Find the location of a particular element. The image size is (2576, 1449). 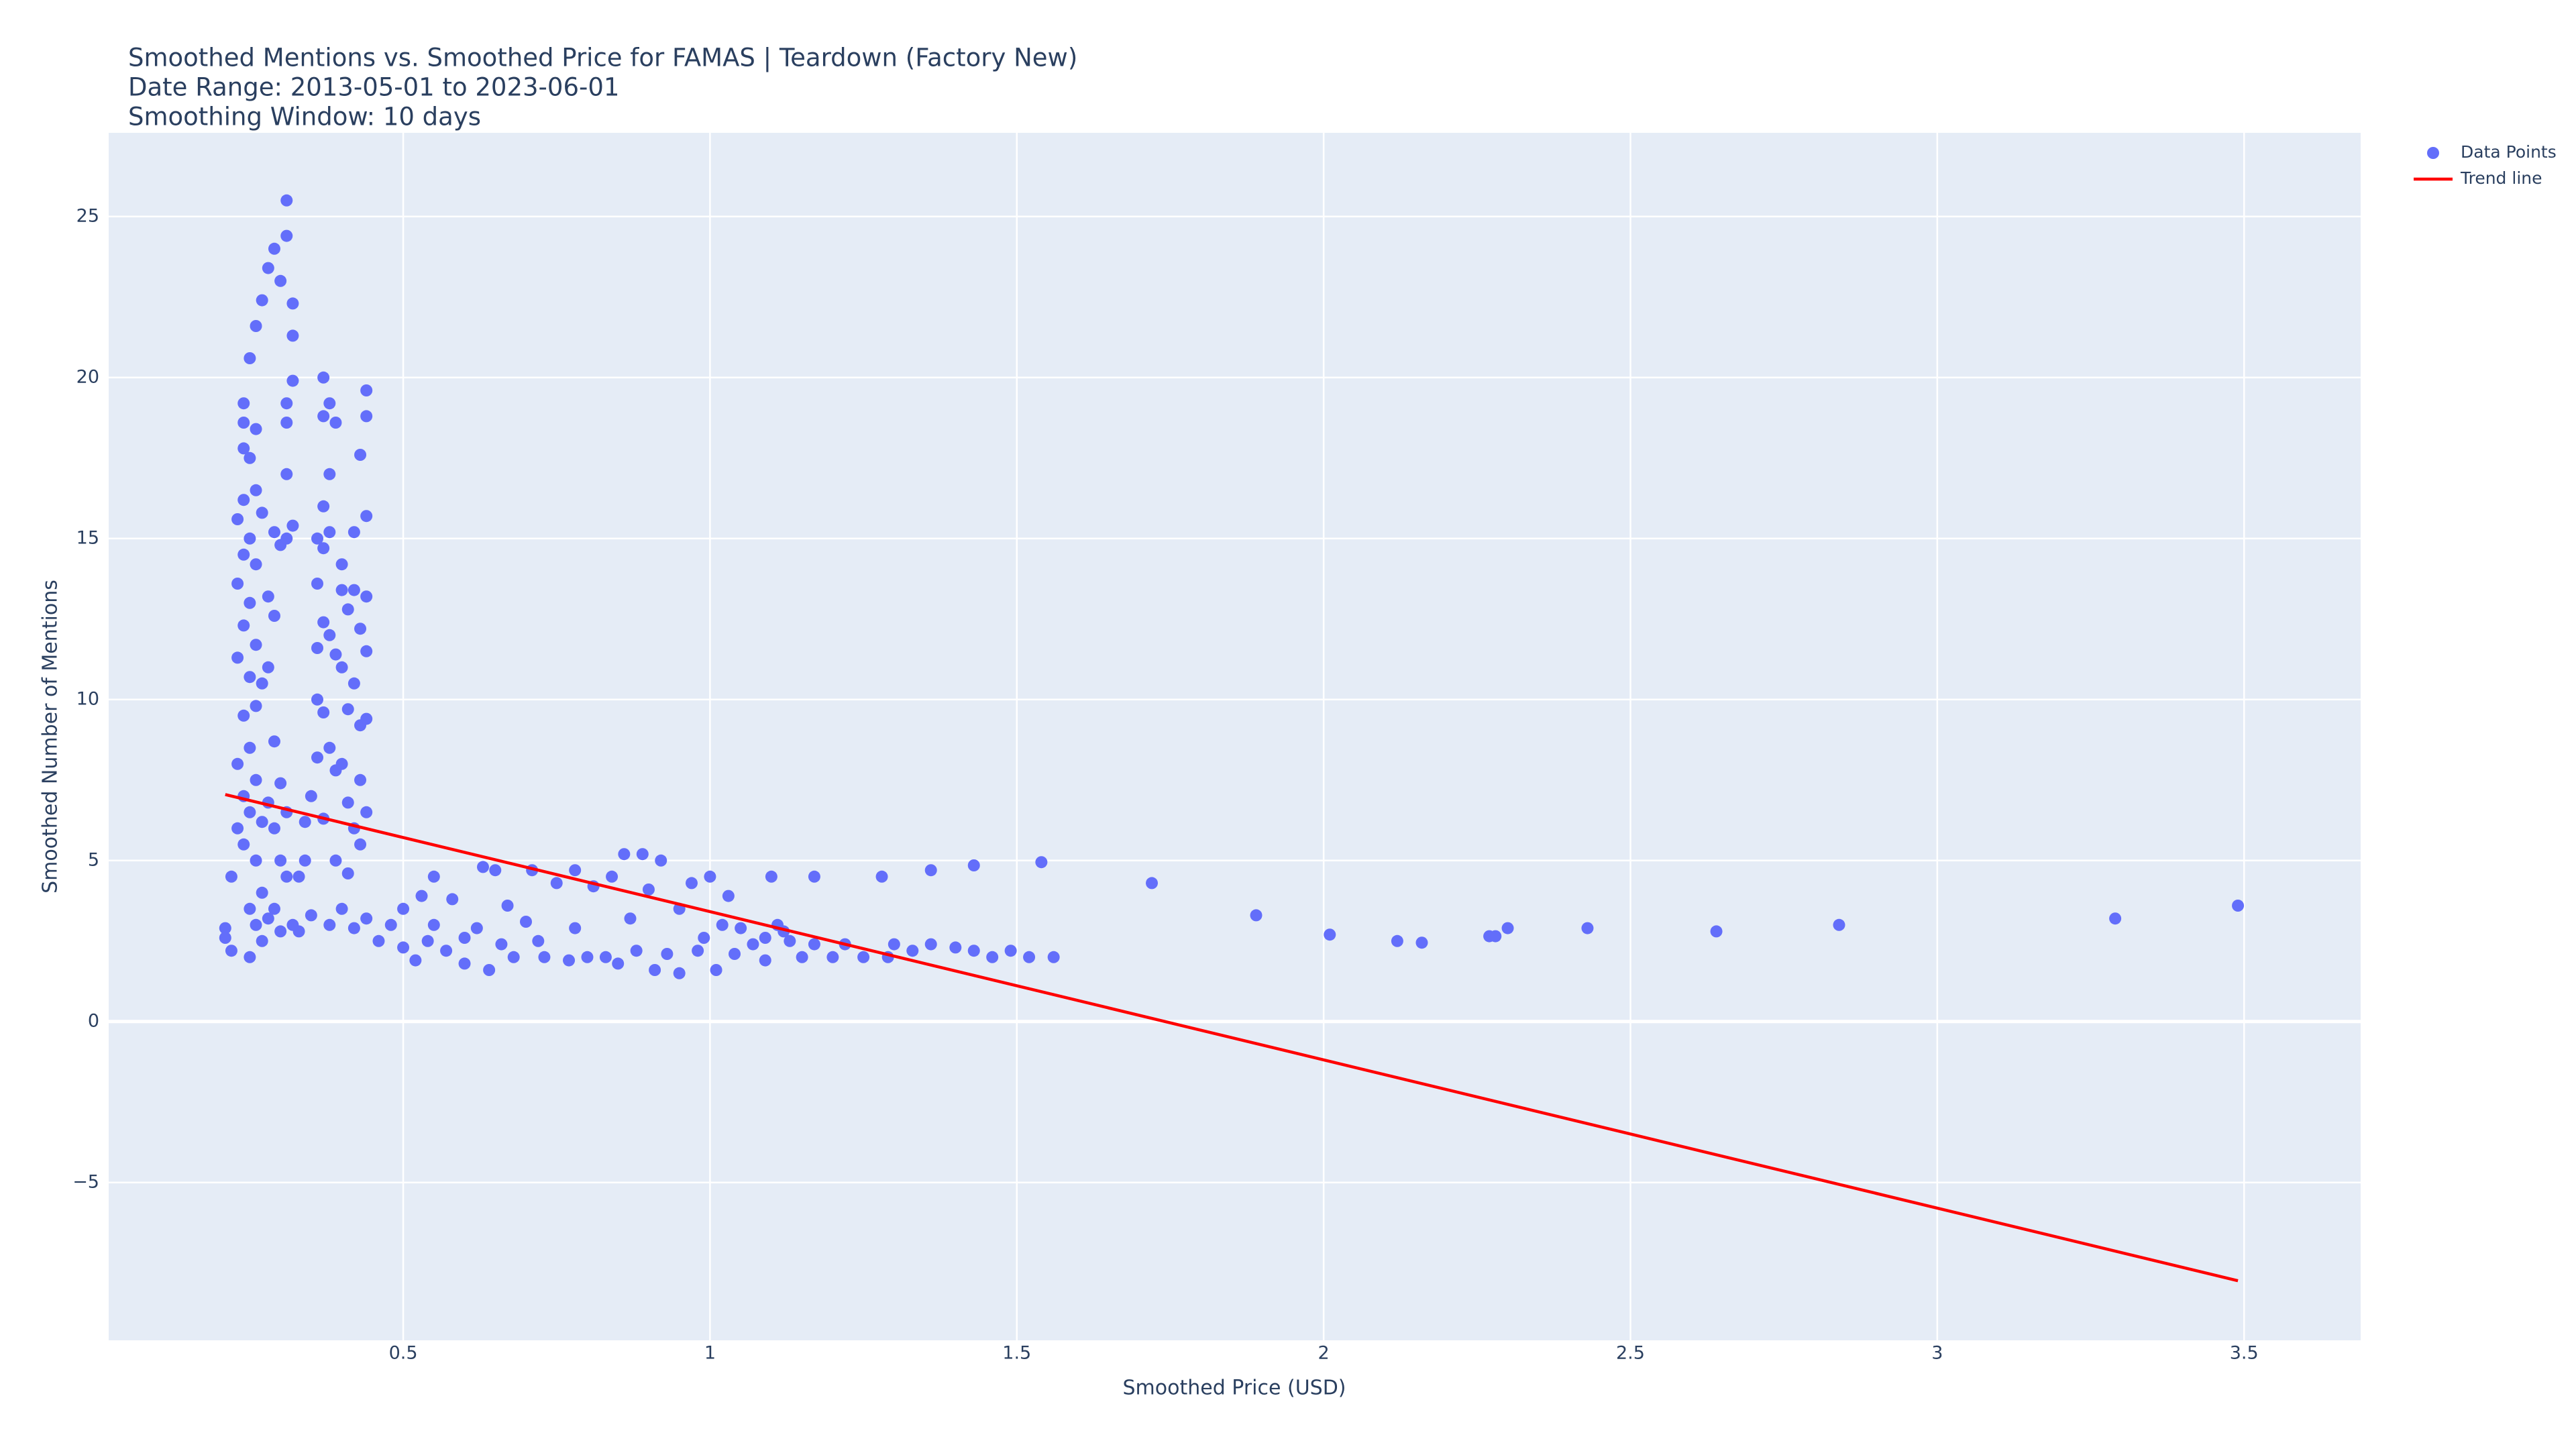

y-tick-label: 25 is located at coordinates (87, 215).